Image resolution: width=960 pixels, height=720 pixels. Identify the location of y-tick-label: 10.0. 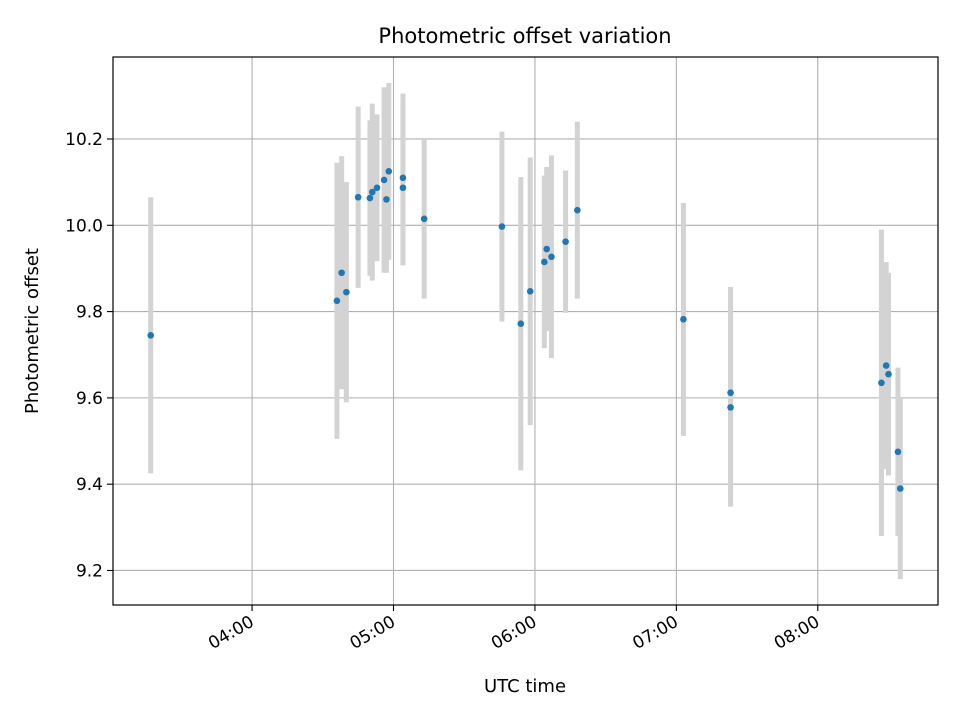
(84, 226).